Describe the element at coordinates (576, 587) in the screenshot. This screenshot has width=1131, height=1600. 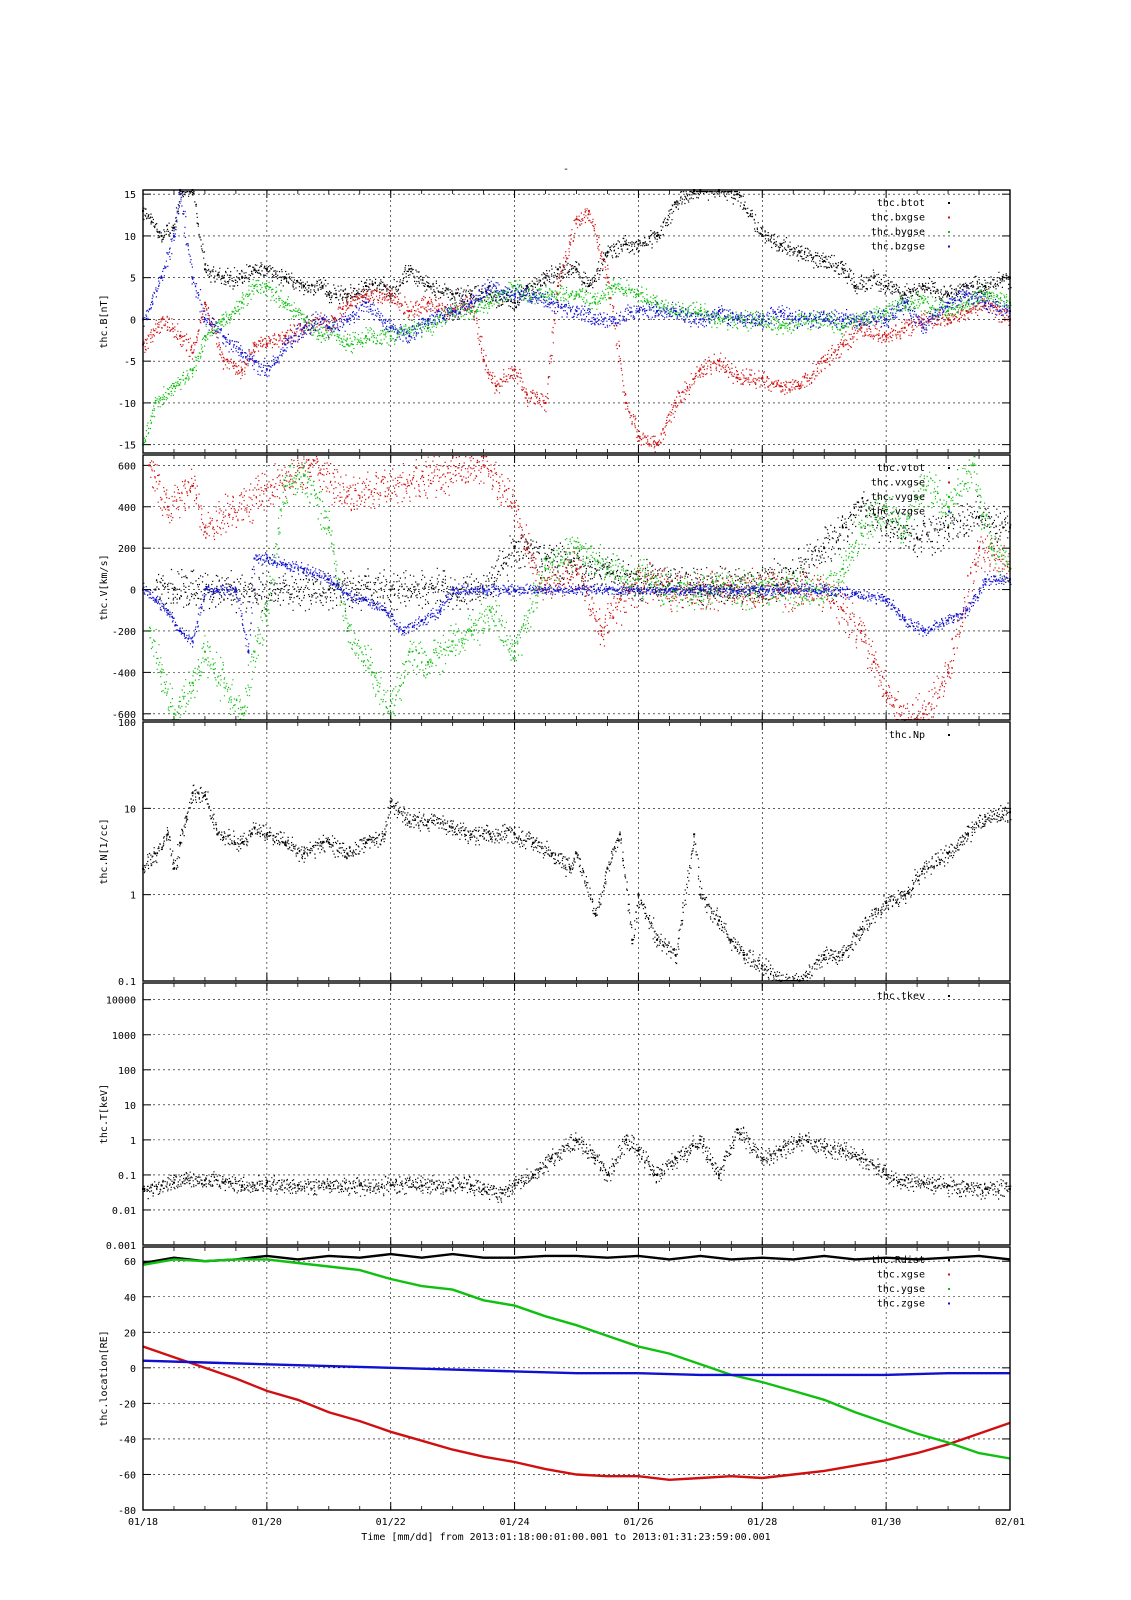
I see `panel-frame` at that location.